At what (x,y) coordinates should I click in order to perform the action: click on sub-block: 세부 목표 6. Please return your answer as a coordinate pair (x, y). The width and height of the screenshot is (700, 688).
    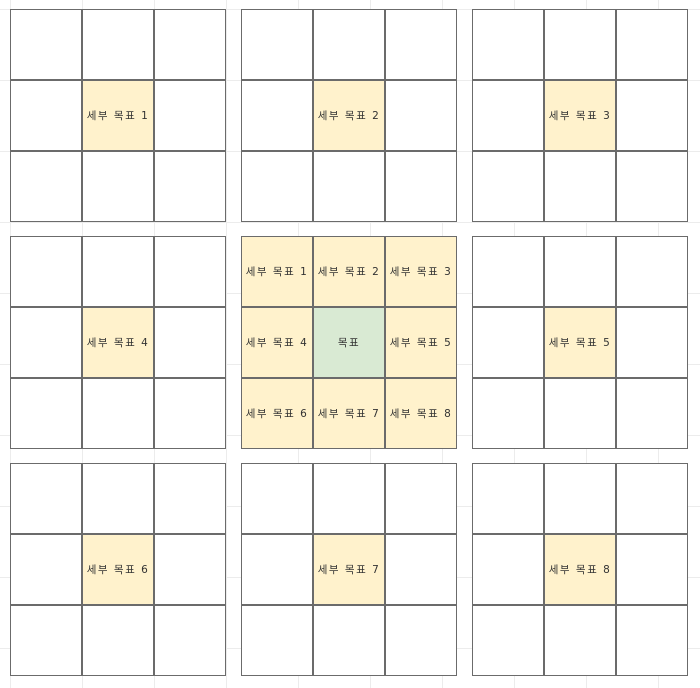
    Looking at the image, I should click on (118, 569).